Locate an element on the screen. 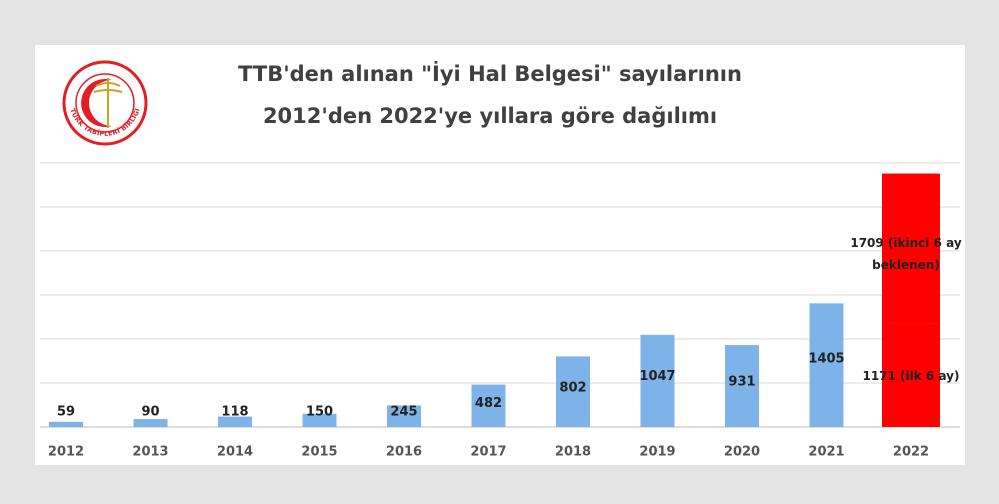 The width and height of the screenshot is (999, 504). data-label: 150 is located at coordinates (319, 412).